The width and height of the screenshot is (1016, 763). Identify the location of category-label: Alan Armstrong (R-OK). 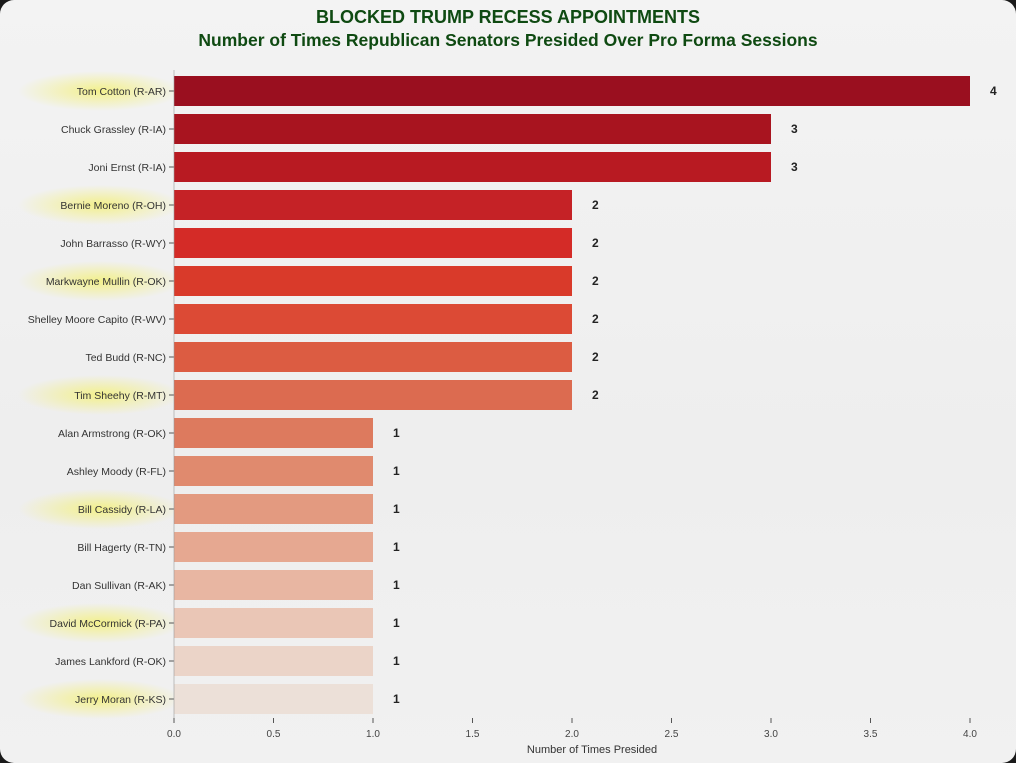
(112, 434).